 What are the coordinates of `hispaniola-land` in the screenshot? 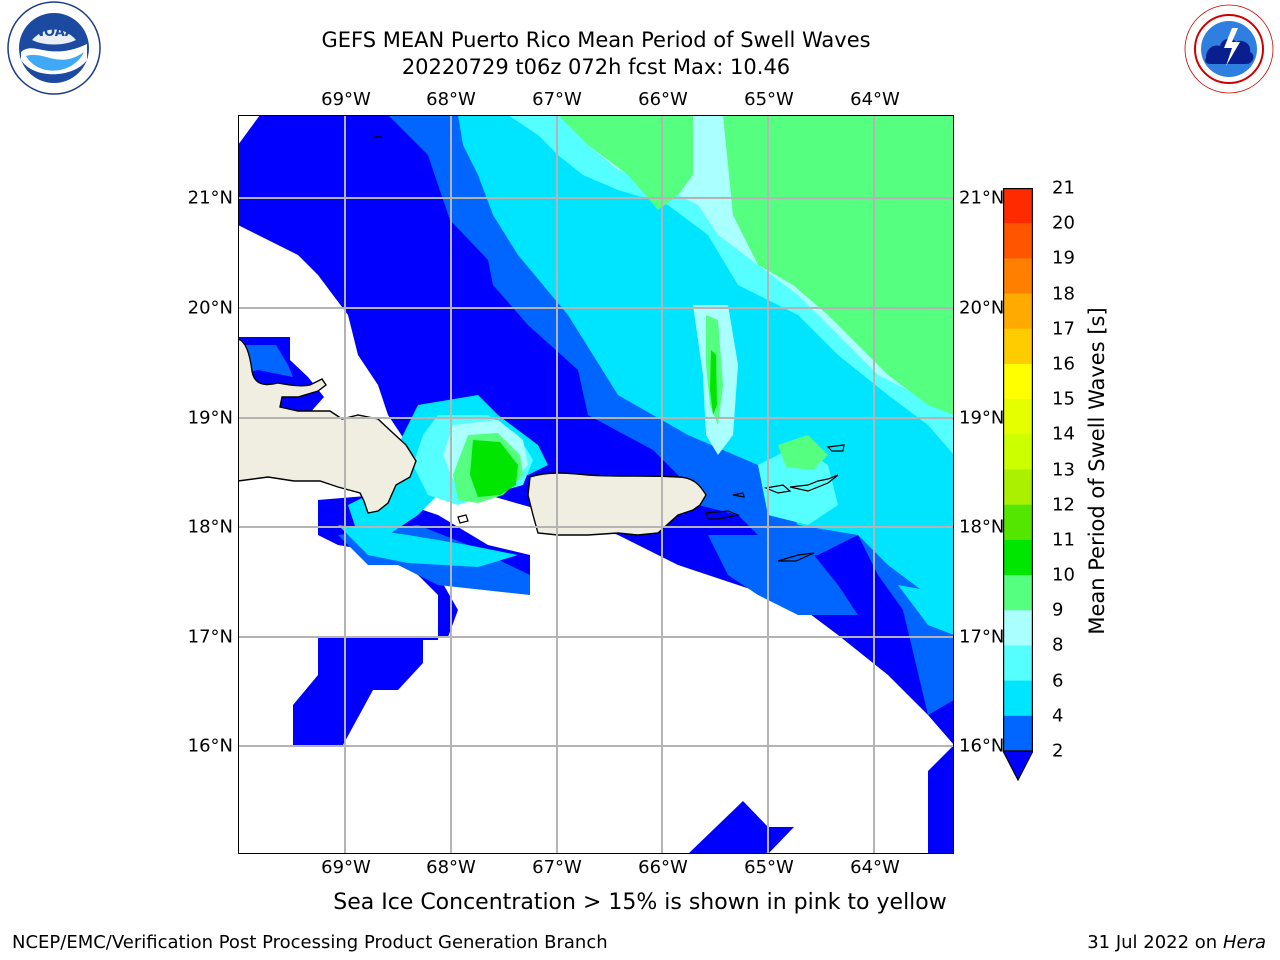 It's located at (327, 426).